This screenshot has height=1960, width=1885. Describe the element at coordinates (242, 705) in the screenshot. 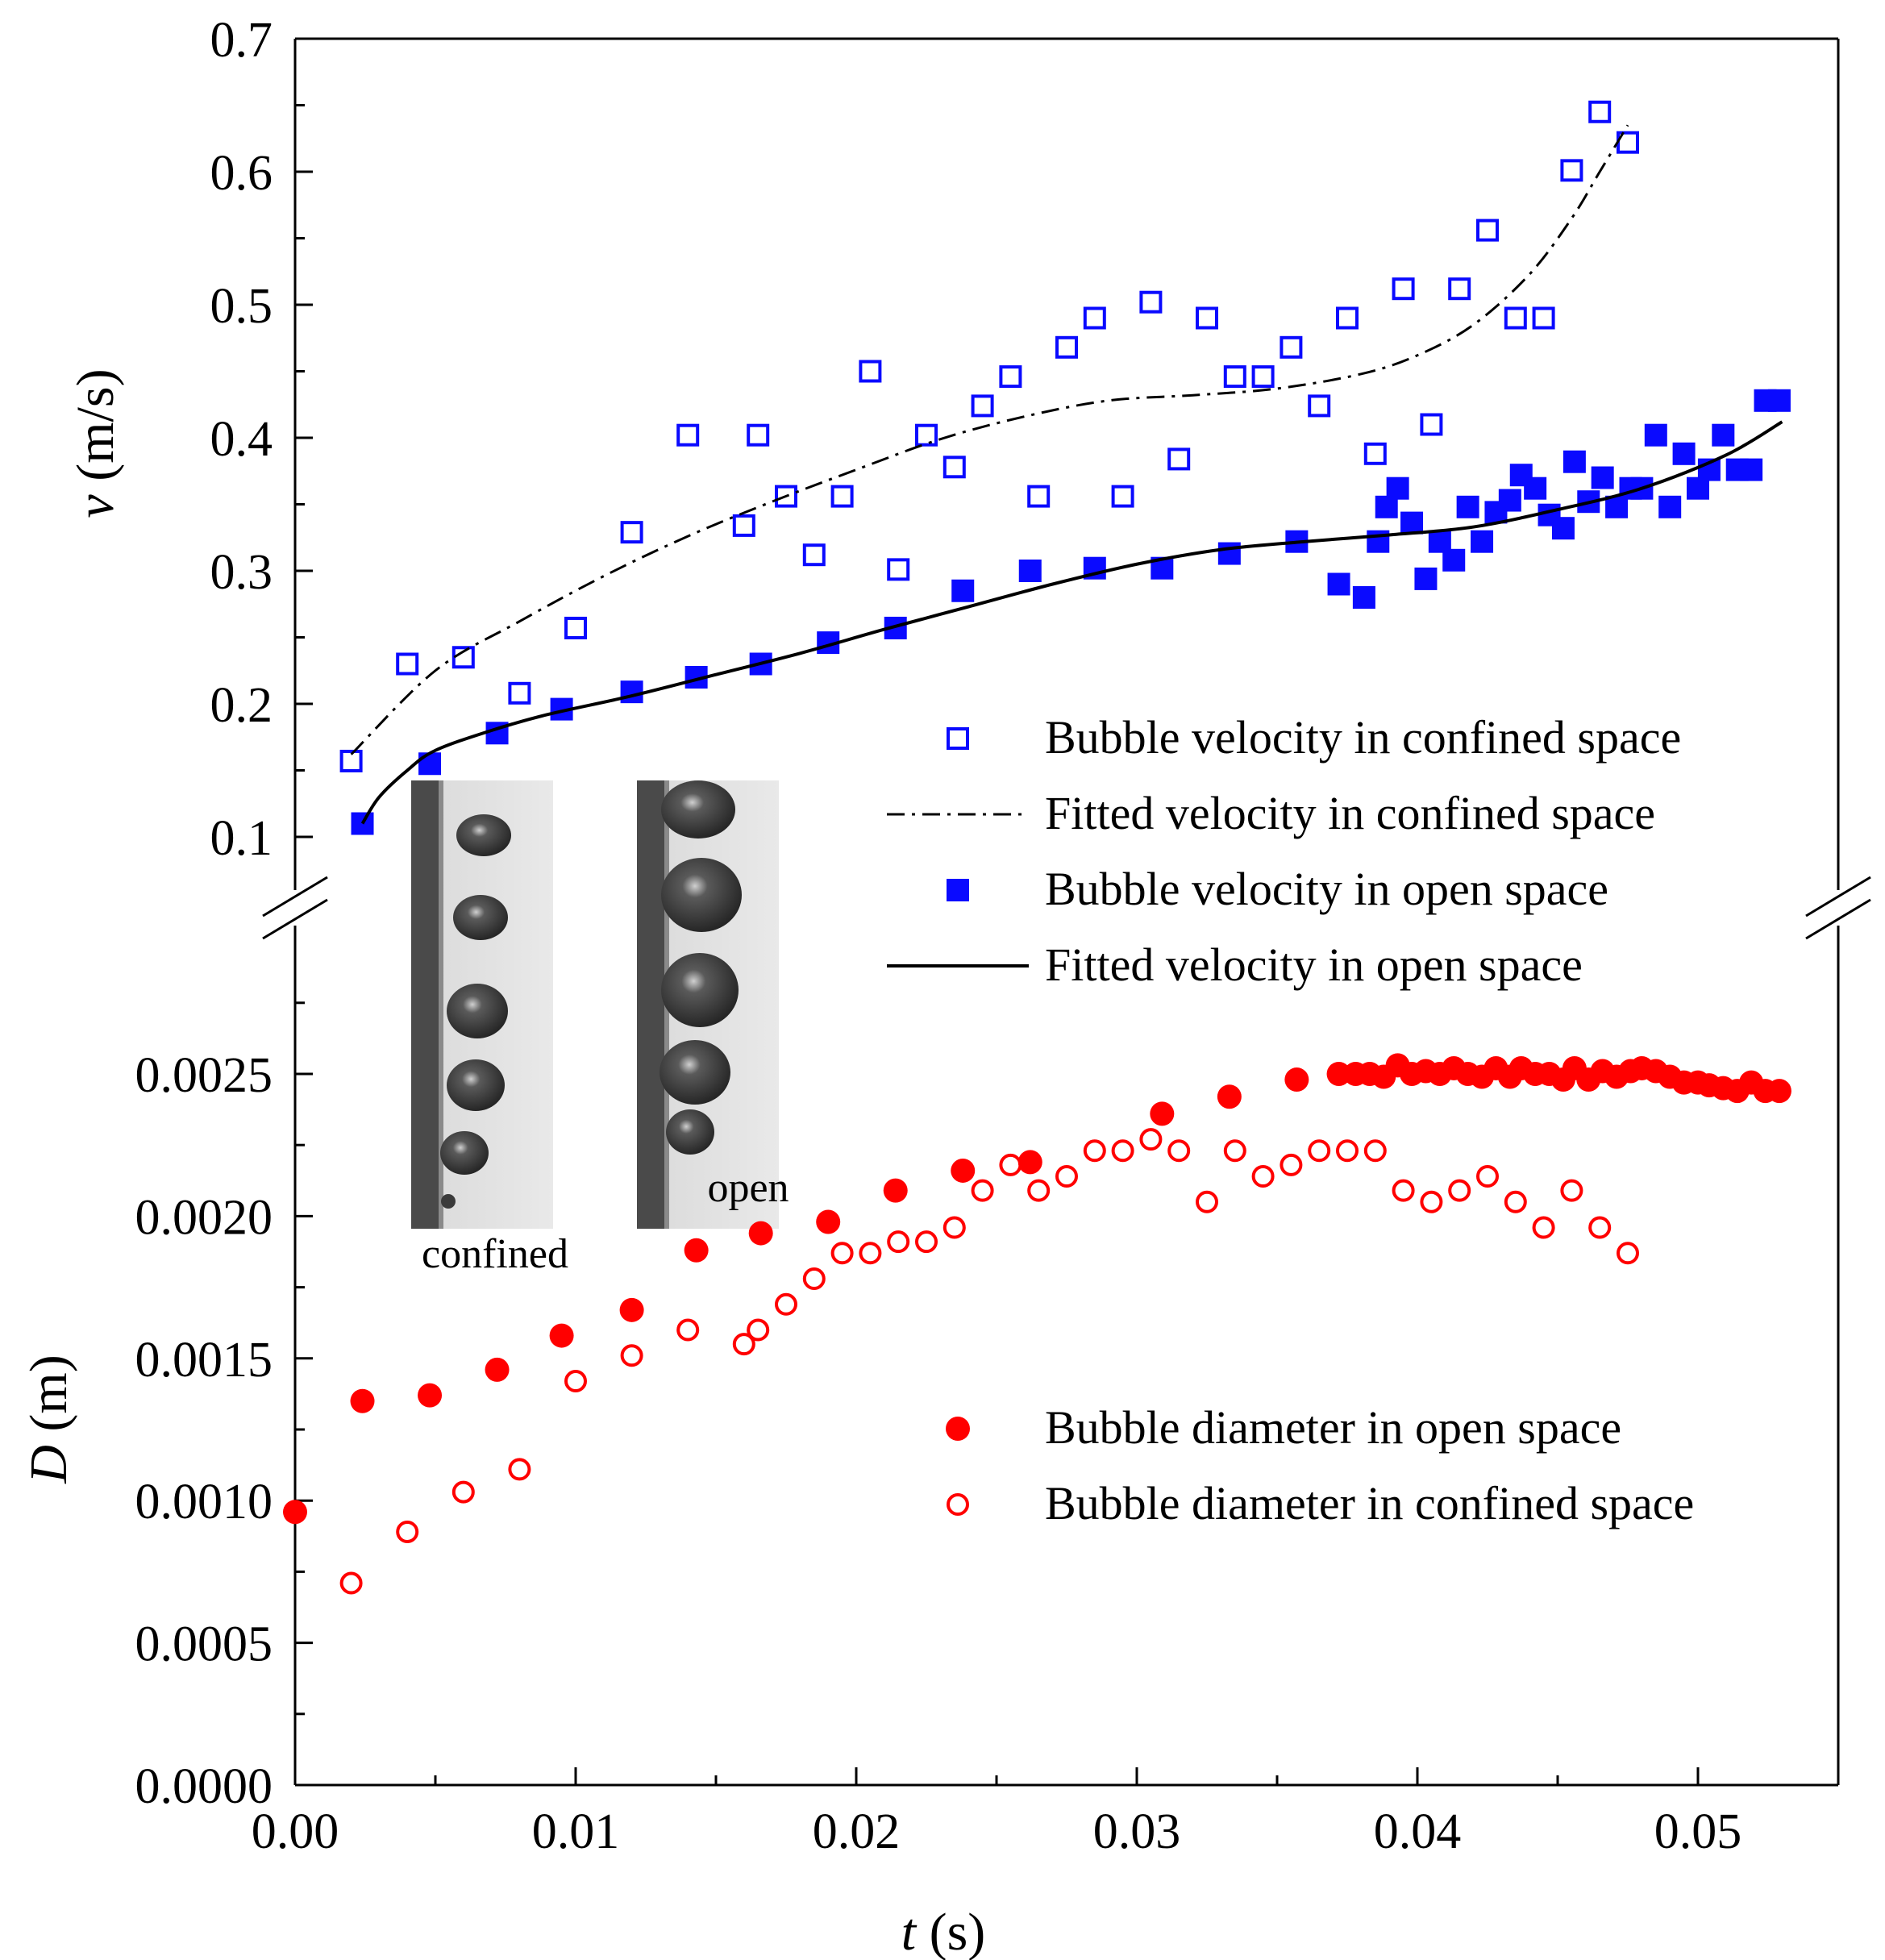

I see `top-y-tick-label: 0.2` at that location.